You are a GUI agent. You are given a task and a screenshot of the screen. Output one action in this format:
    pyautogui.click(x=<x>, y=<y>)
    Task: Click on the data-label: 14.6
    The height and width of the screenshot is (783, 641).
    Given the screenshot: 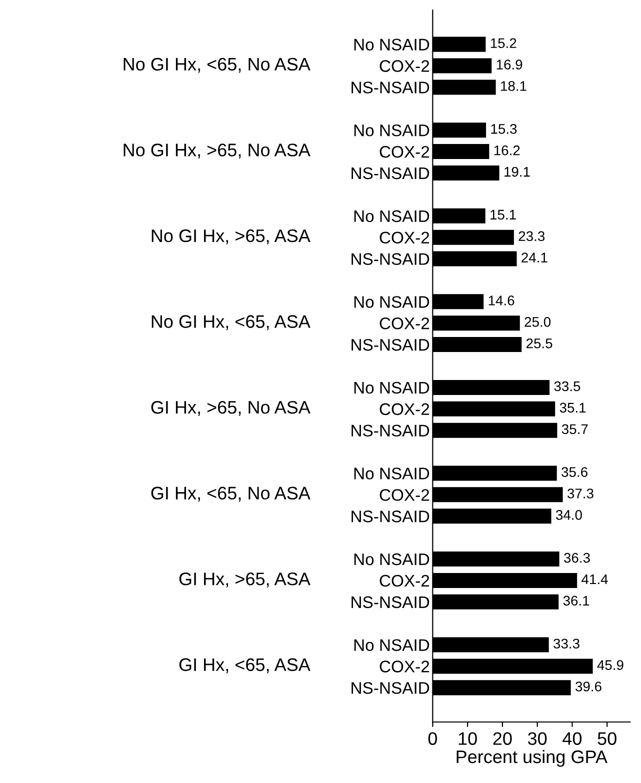 What is the action you would take?
    pyautogui.click(x=501, y=301)
    